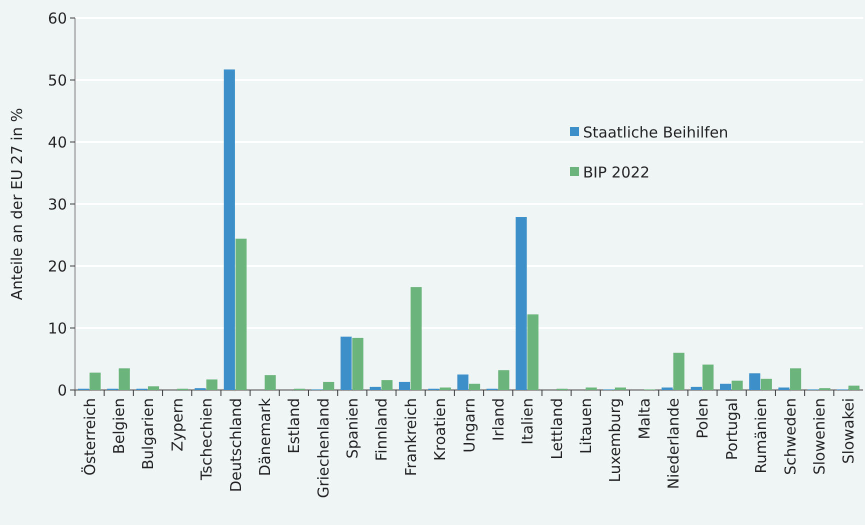  I want to click on x-tick-label: Dänemark, so click(265, 437).